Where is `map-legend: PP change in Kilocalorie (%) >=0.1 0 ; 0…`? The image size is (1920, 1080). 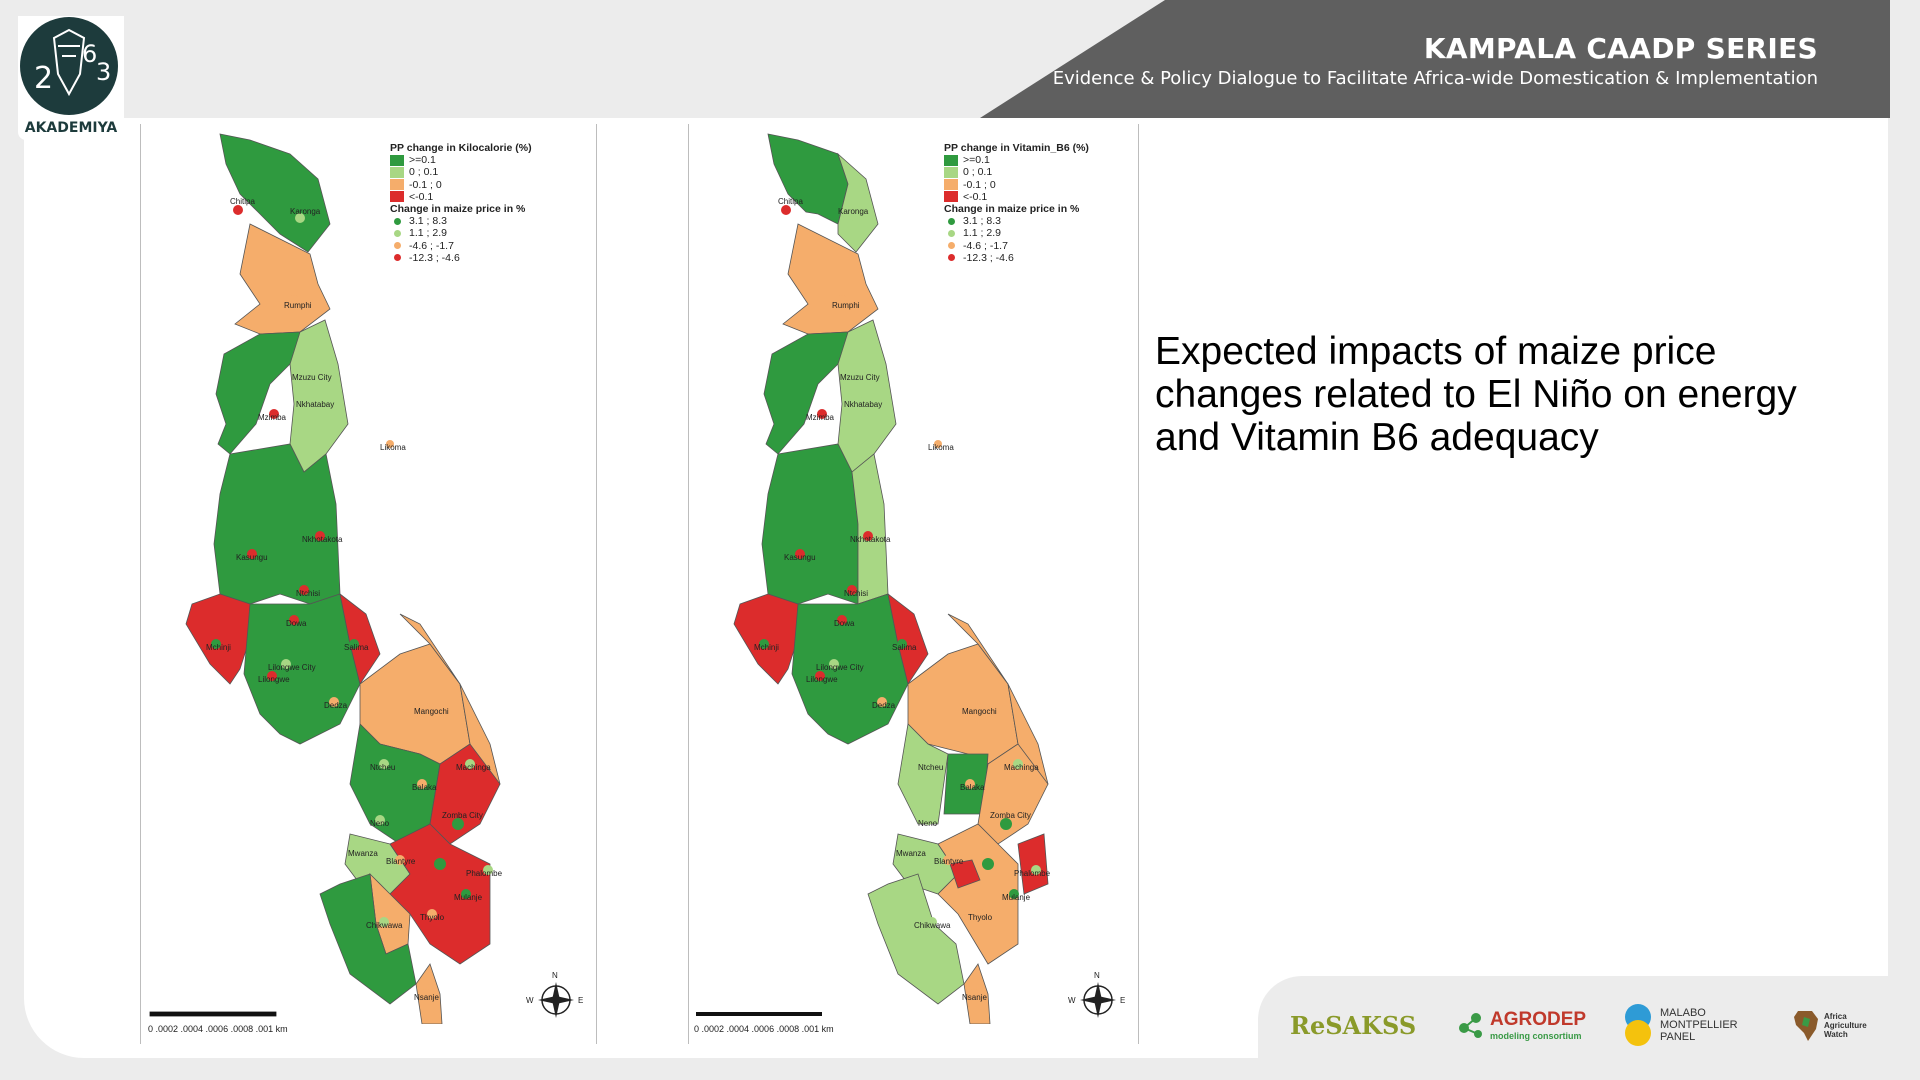
map-legend: PP change in Kilocalorie (%) >=0.1 0 ; 0… is located at coordinates (461, 203).